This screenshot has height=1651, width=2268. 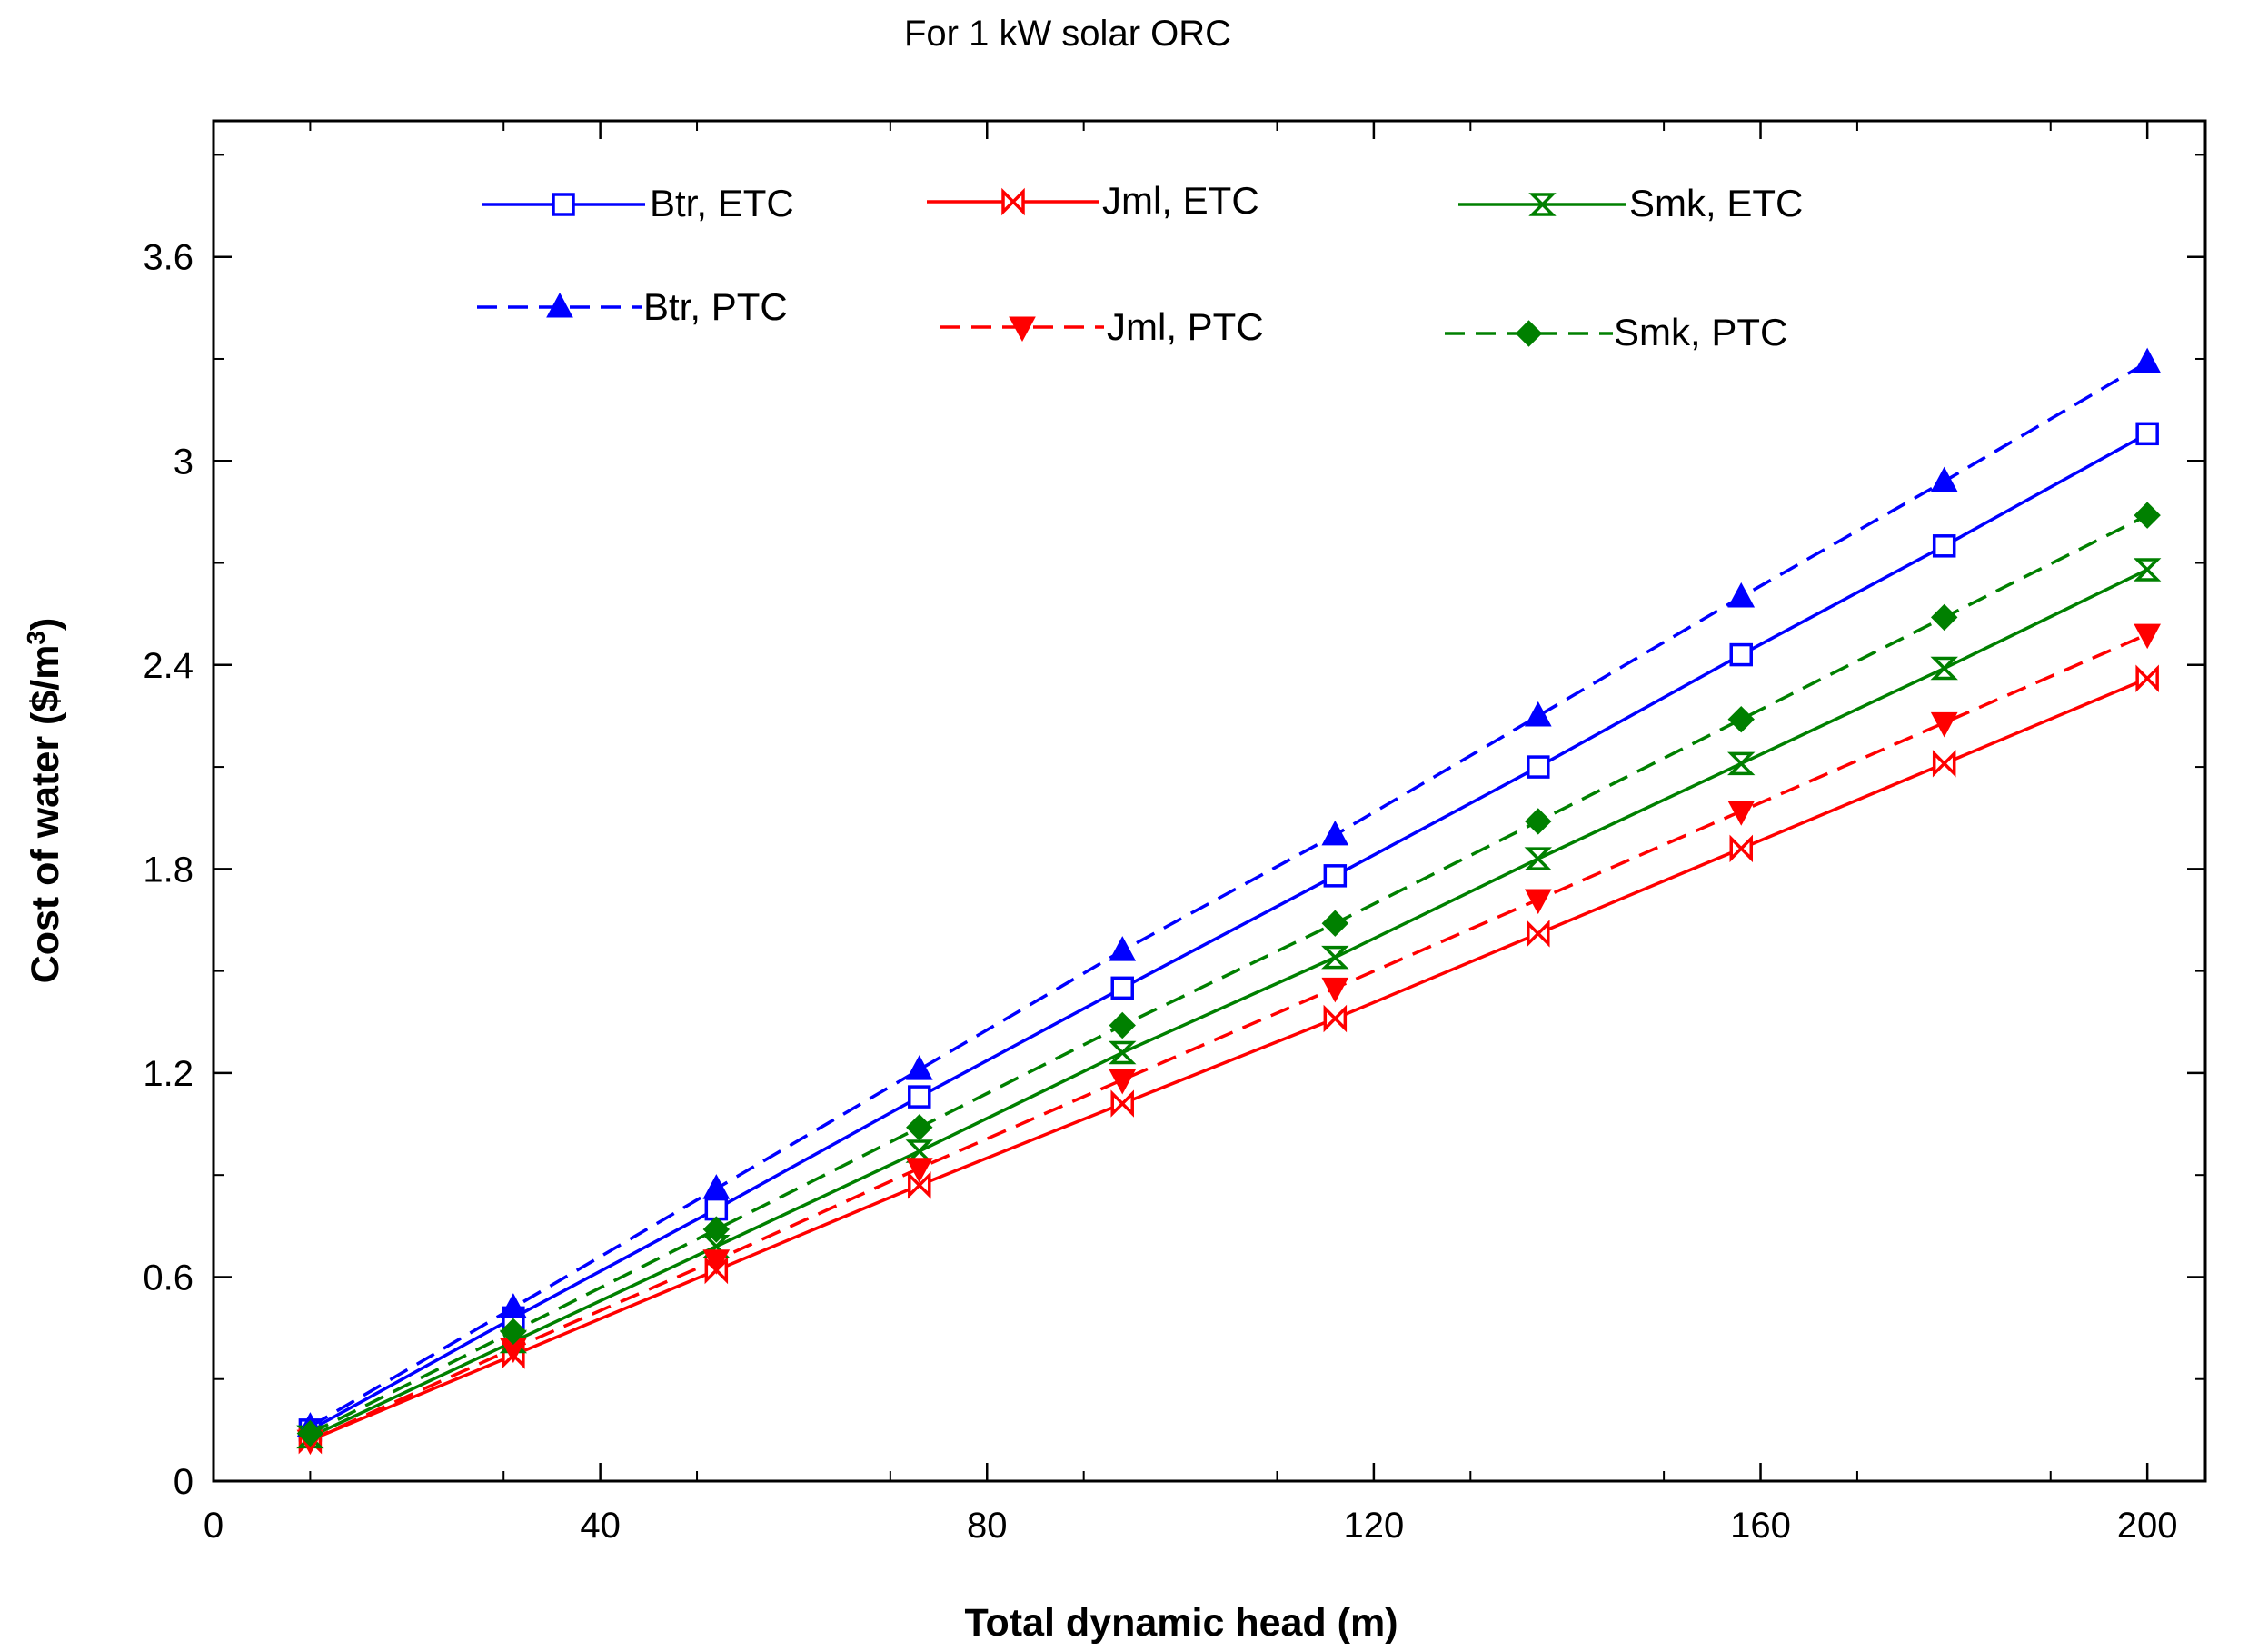 I want to click on legend-item: Btr, PTC, so click(x=632, y=306).